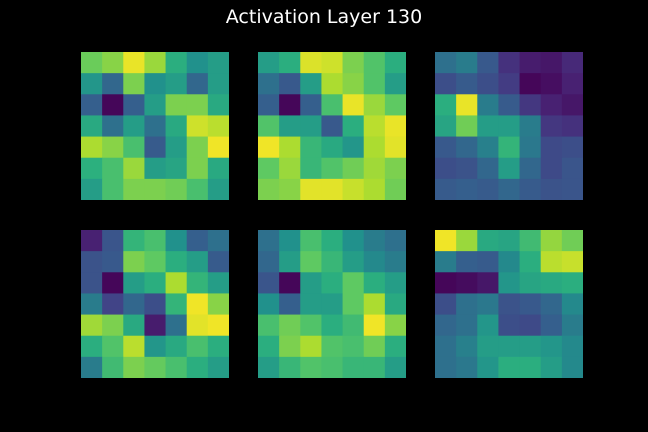  Describe the element at coordinates (113, 283) in the screenshot. I see `heatmap-cell-r2-c1` at that location.